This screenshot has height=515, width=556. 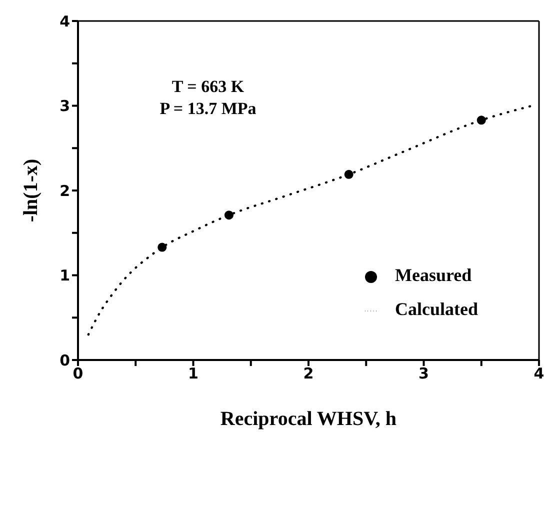 I want to click on x-tick-label: 0, so click(x=78, y=373).